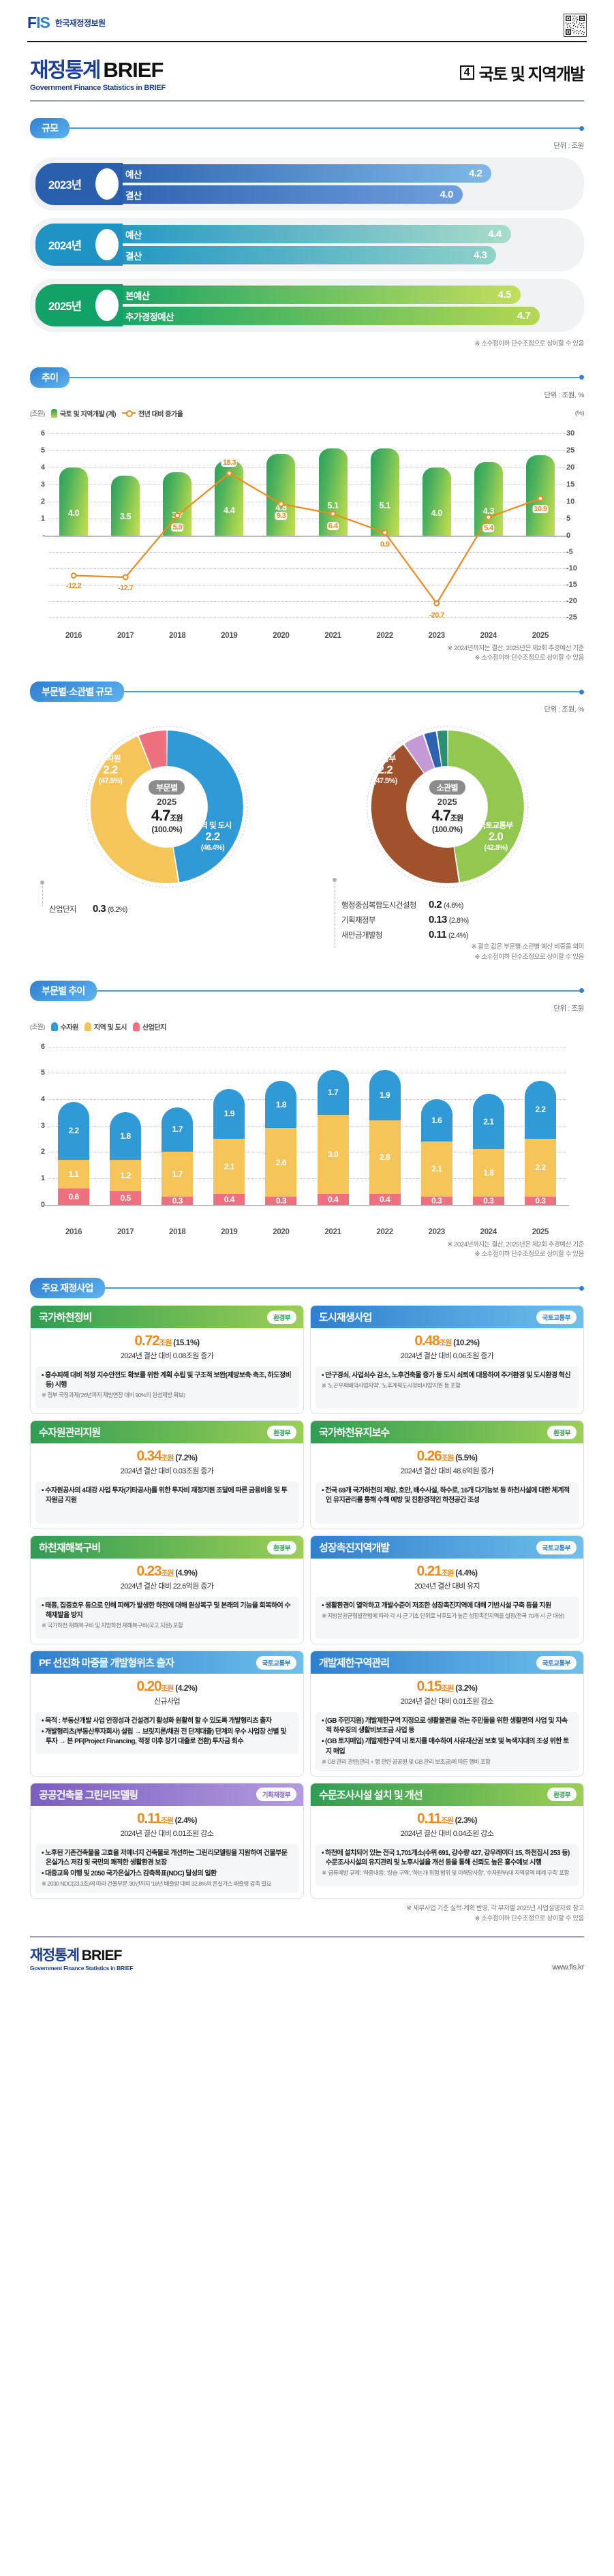 The width and height of the screenshot is (614, 2576). Describe the element at coordinates (488, 1173) in the screenshot. I see `stack-segment-region: 1.8` at that location.